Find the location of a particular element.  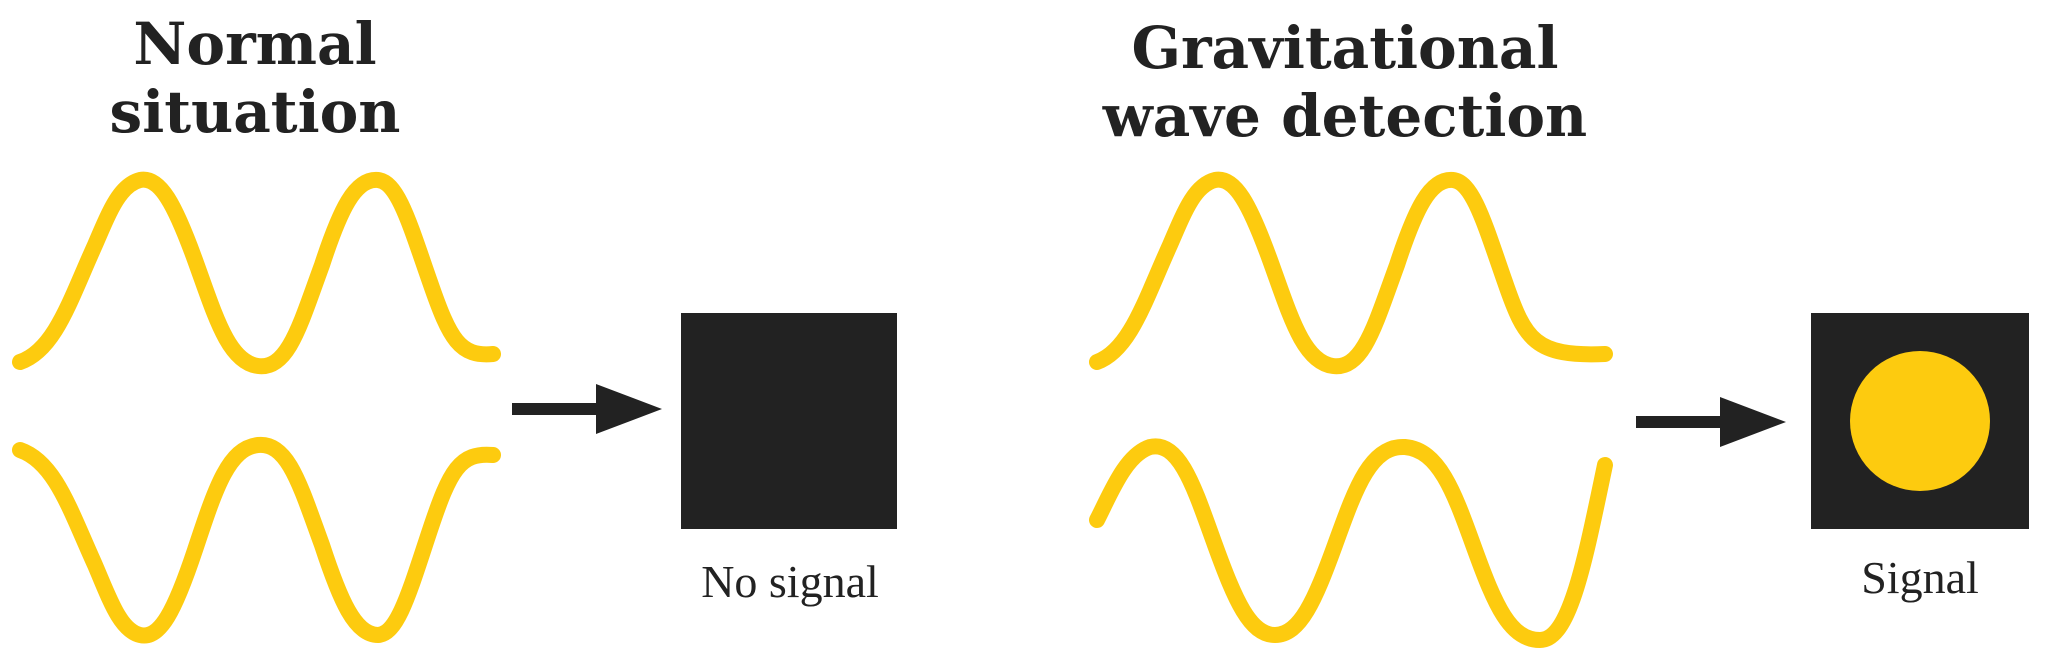

detector-no-signal is located at coordinates (789, 421).